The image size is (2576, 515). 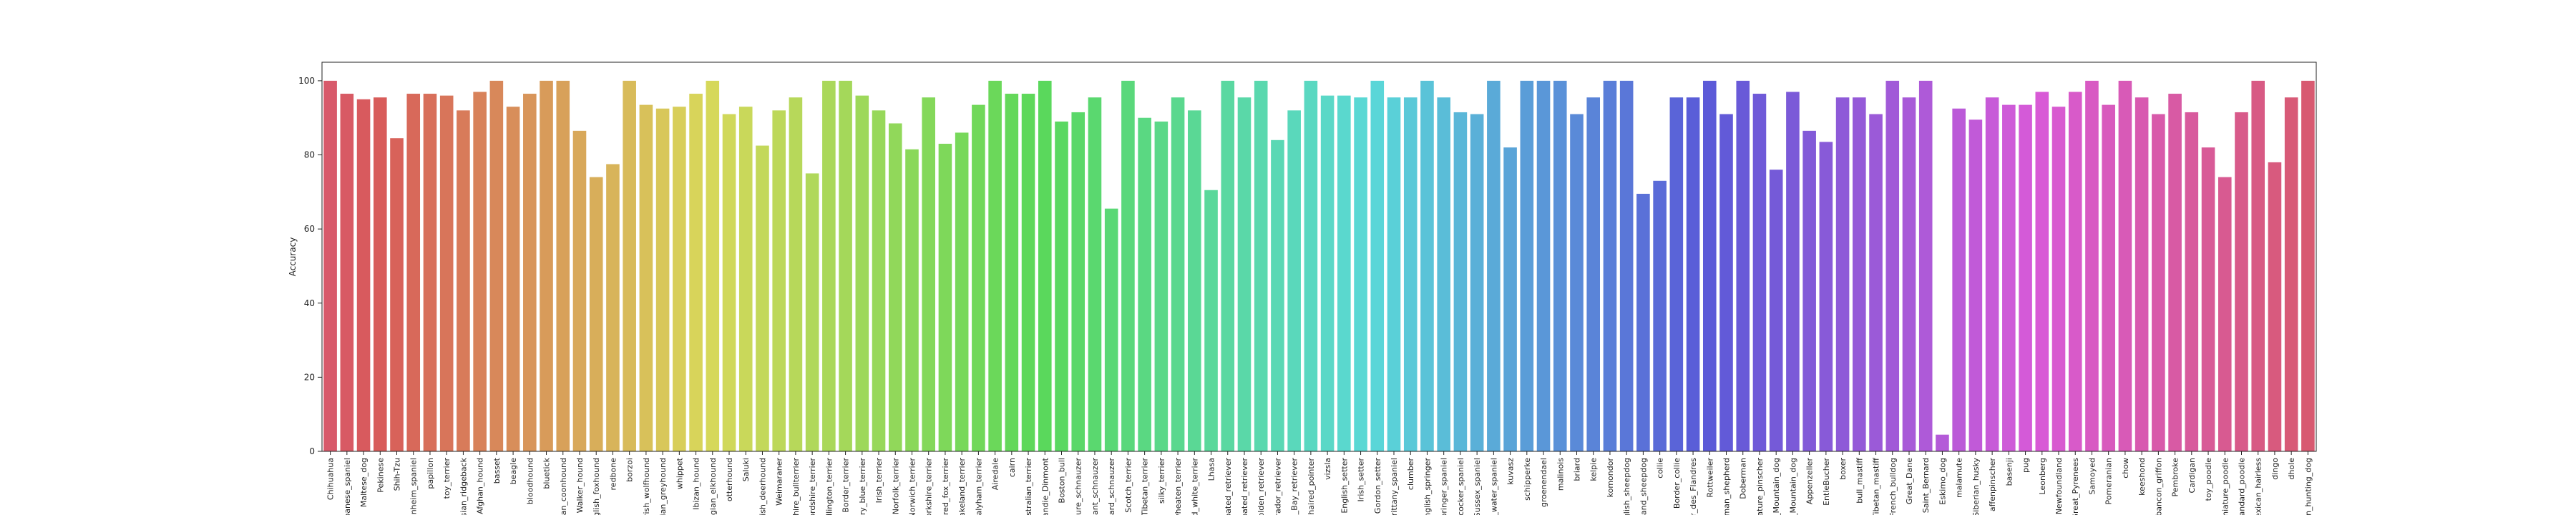 What do you see at coordinates (1843, 469) in the screenshot?
I see `x-tick-label: boxer` at bounding box center [1843, 469].